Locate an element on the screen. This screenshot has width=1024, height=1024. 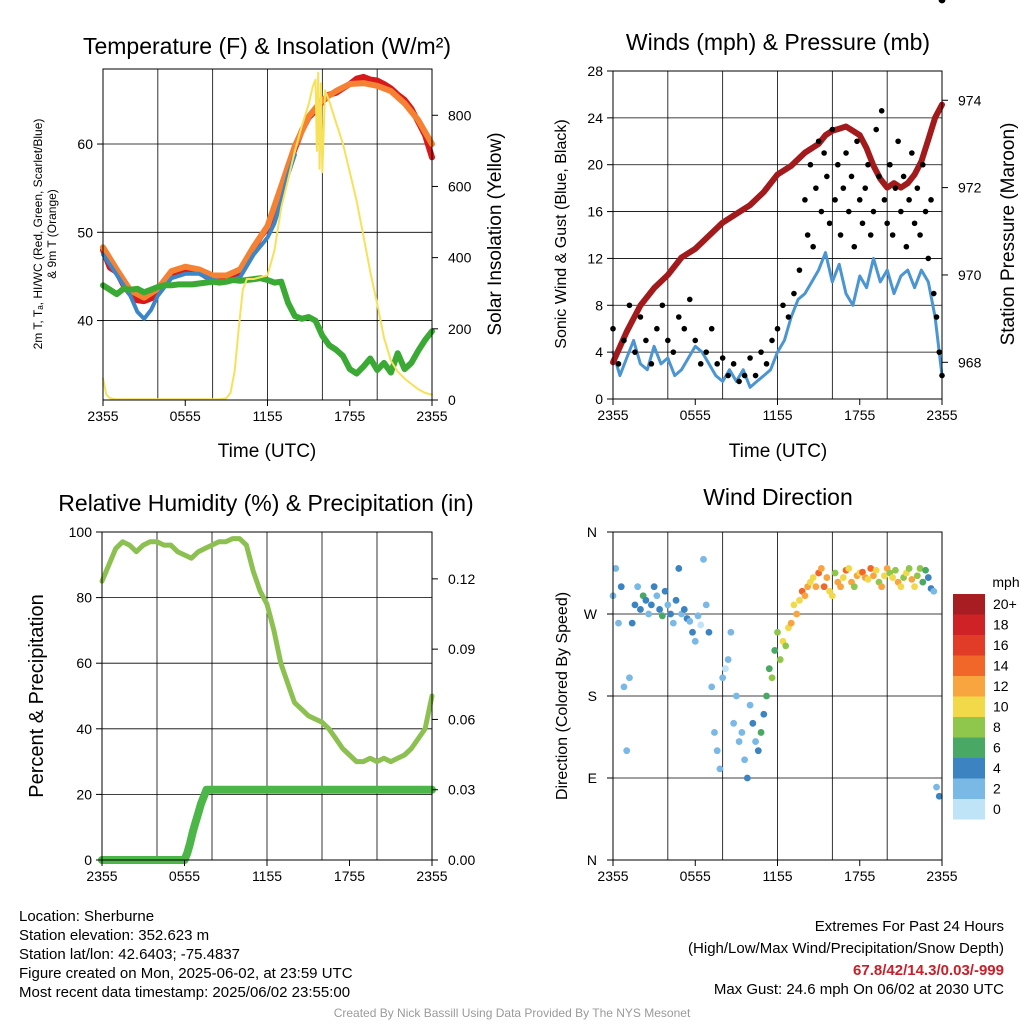
speed-legend-label: 18 is located at coordinates (1001, 625).